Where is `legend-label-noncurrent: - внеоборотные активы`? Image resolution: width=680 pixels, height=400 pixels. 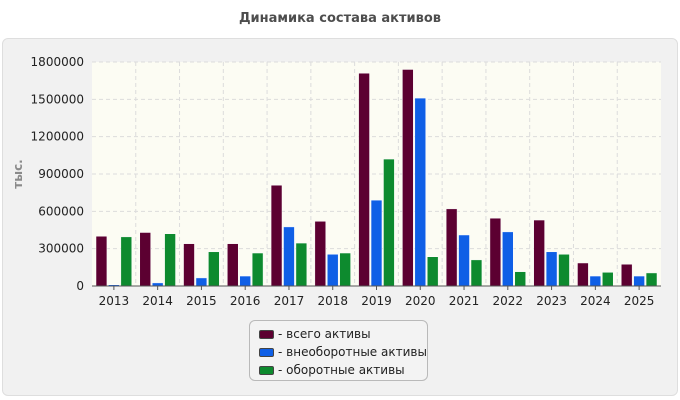 legend-label-noncurrent: - внеоборотные активы is located at coordinates (352, 352).